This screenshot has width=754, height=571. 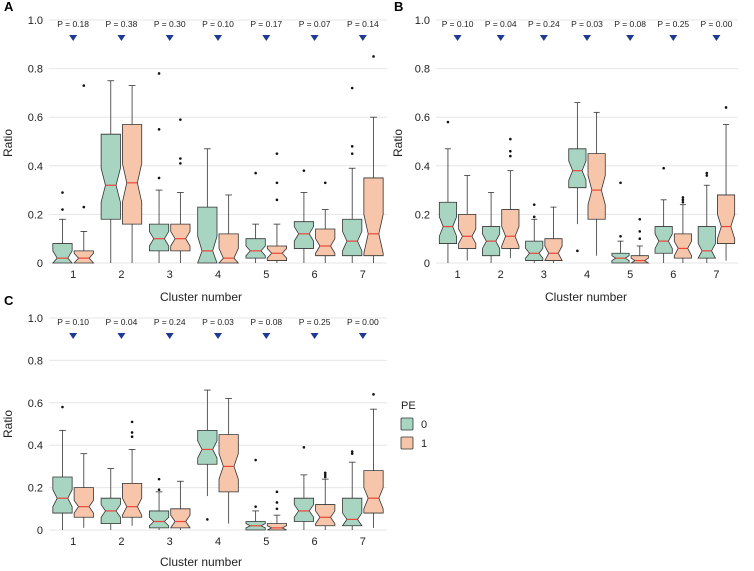 What do you see at coordinates (266, 322) in the screenshot?
I see `p-value-label: P = 0.08` at bounding box center [266, 322].